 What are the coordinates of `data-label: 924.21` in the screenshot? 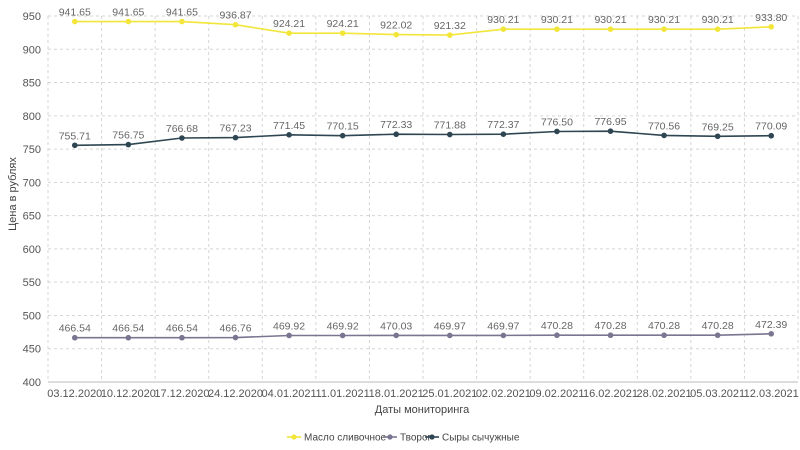 It's located at (343, 24).